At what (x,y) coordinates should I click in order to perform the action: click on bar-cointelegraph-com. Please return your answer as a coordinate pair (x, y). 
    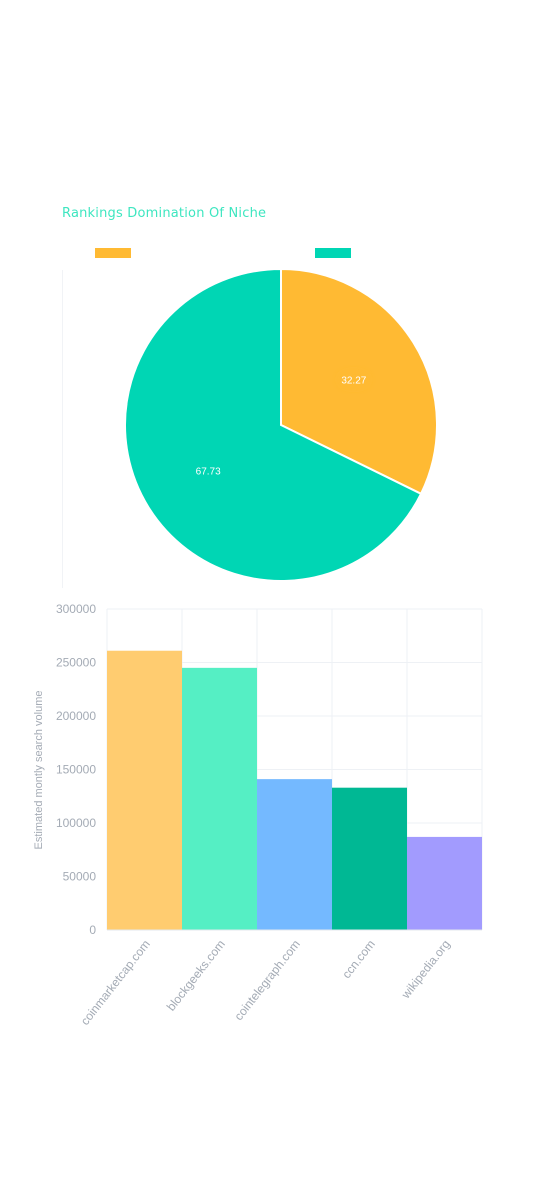
    Looking at the image, I should click on (294, 854).